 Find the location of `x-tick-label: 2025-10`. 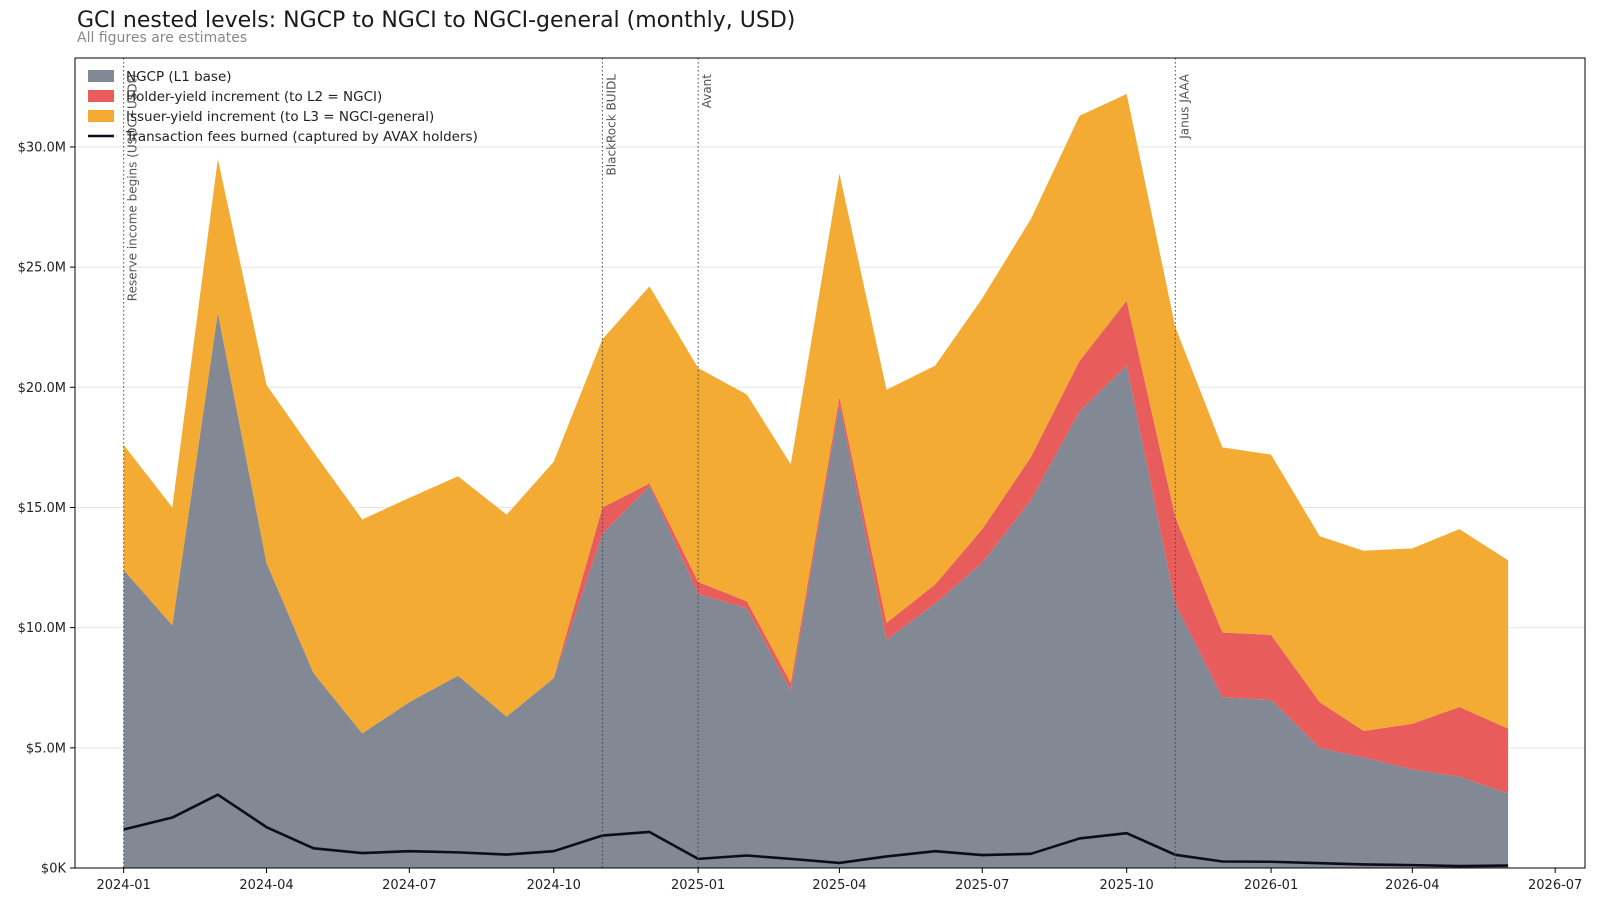

x-tick-label: 2025-10 is located at coordinates (1126, 885).